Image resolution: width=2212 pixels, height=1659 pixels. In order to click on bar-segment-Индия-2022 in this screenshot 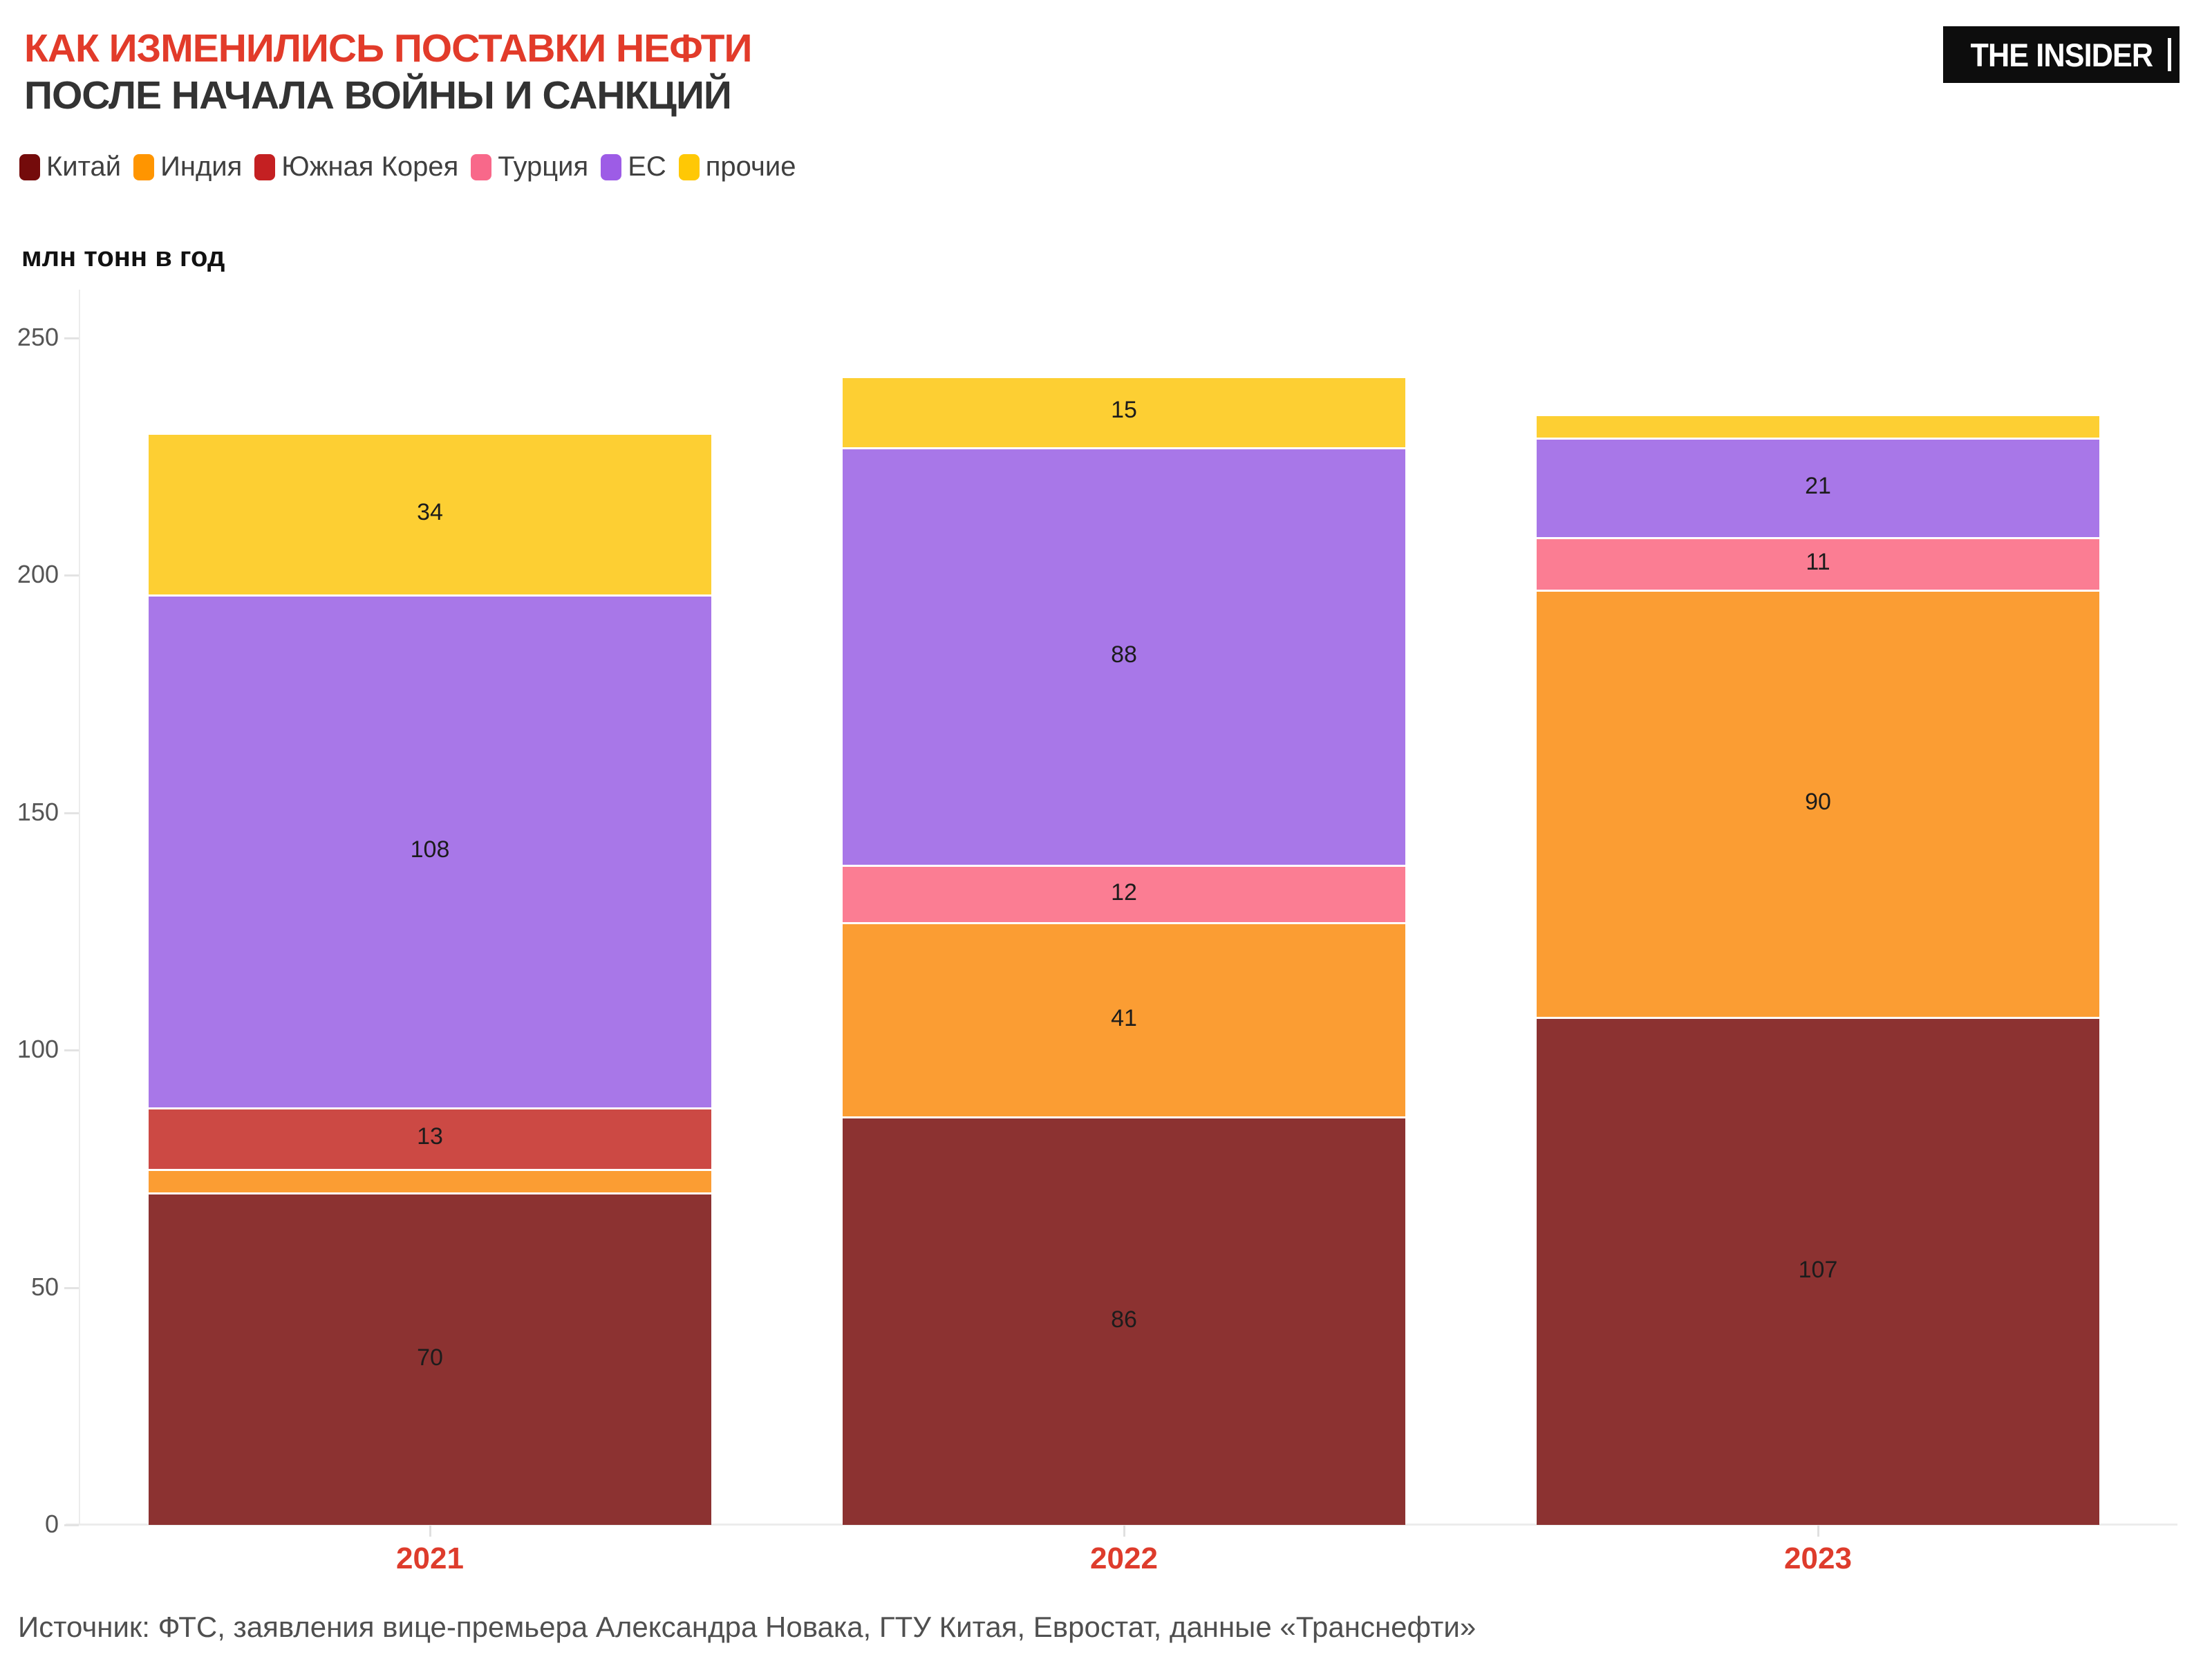, I will do `click(1124, 1020)`.